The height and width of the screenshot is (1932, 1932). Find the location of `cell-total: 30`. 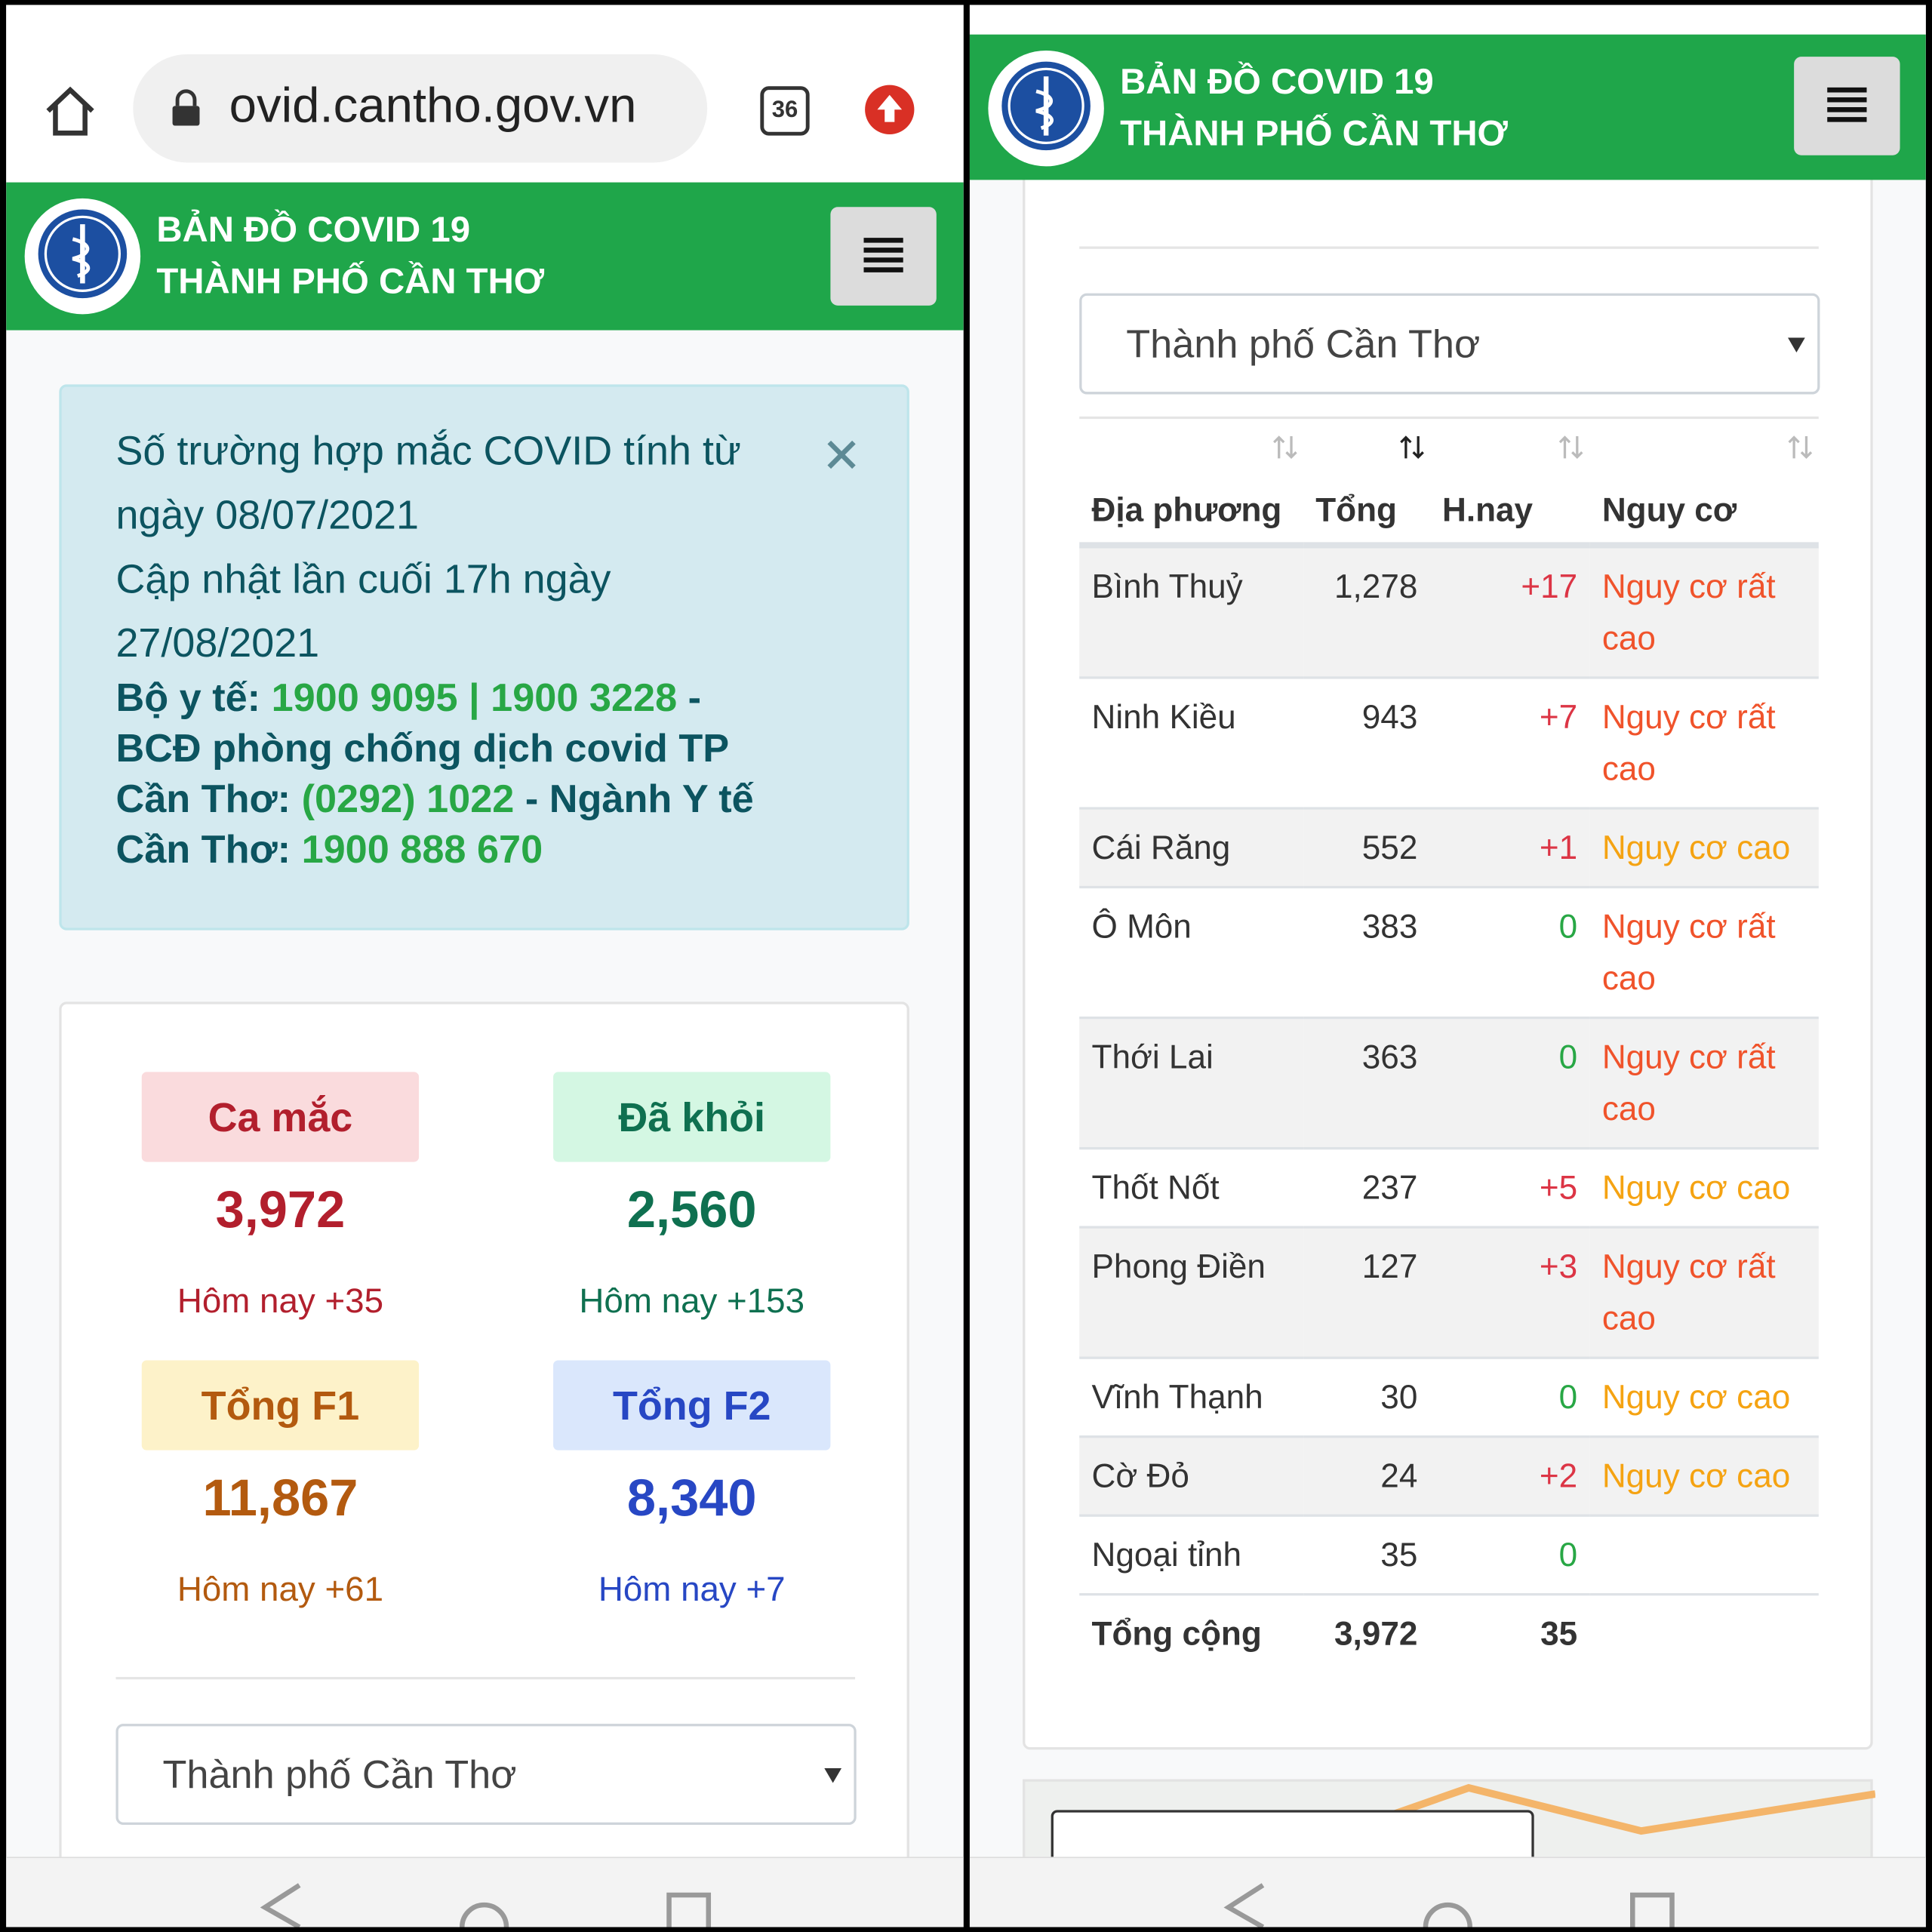

cell-total: 30 is located at coordinates (1399, 1397).